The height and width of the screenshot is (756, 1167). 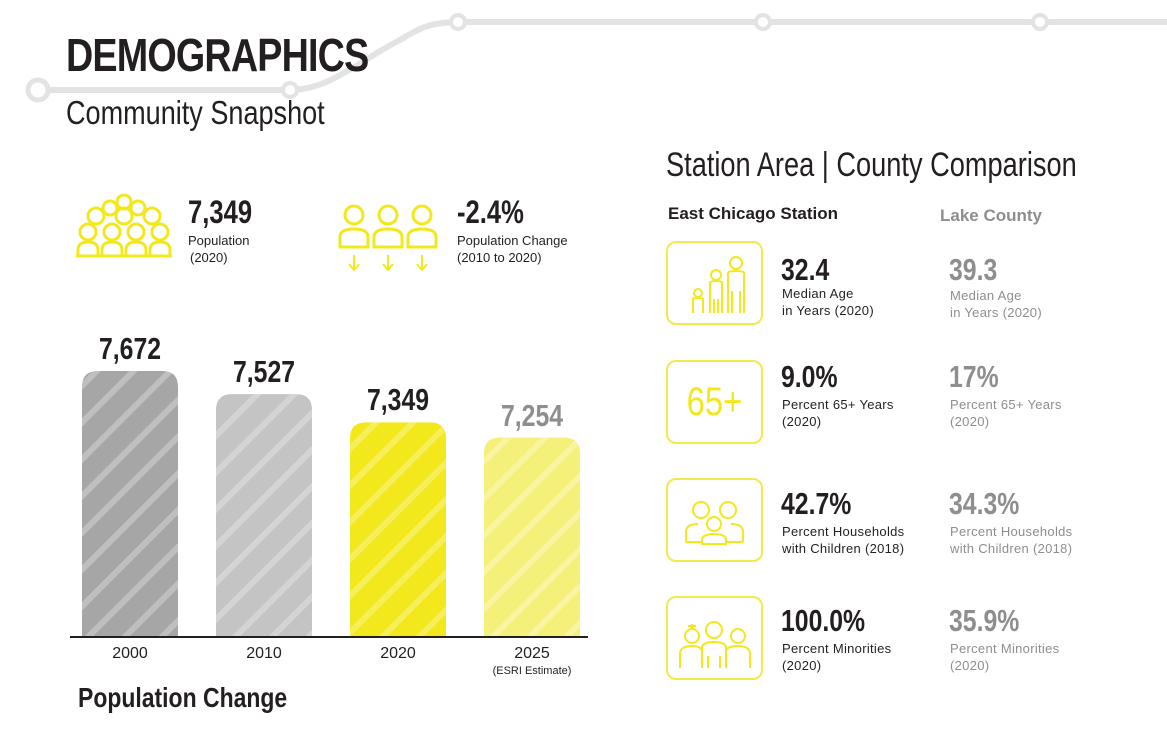 What do you see at coordinates (398, 400) in the screenshot?
I see `bar-value-label: 7,349` at bounding box center [398, 400].